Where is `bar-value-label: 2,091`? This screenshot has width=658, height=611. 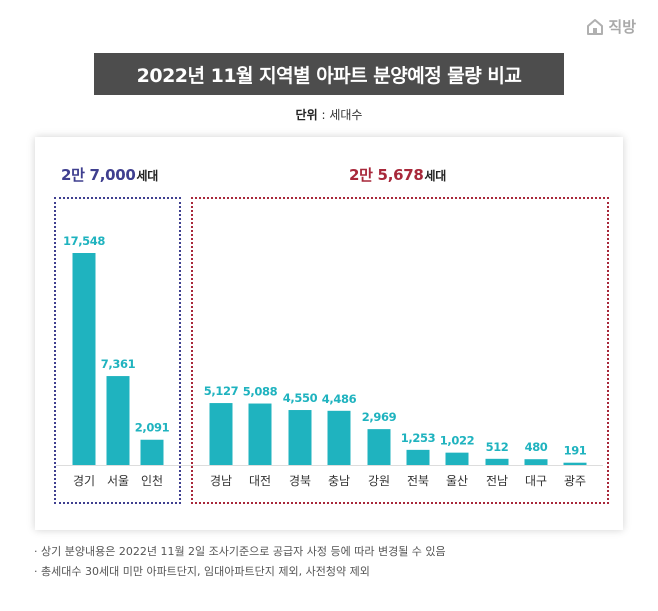
bar-value-label: 2,091 is located at coordinates (152, 428).